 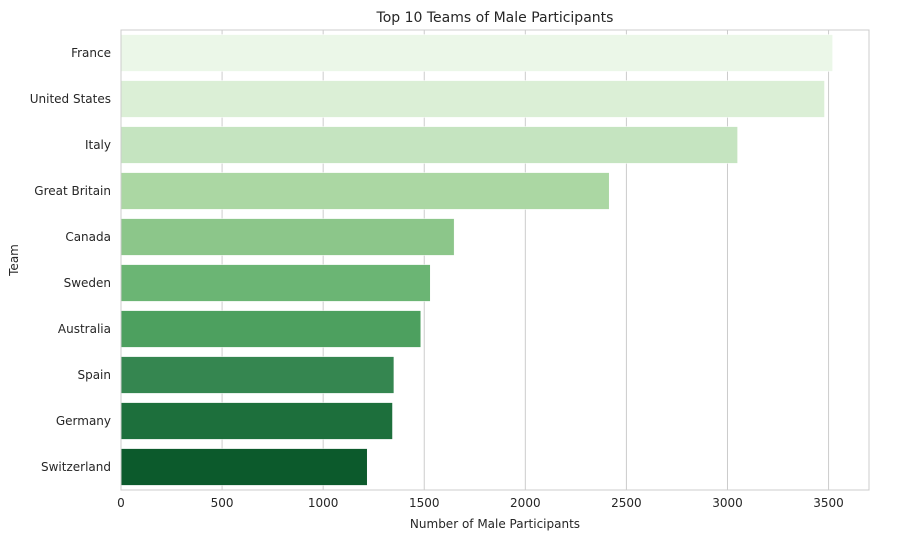 What do you see at coordinates (495, 18) in the screenshot?
I see `chart-title: Top 10 Teams of Male Participants` at bounding box center [495, 18].